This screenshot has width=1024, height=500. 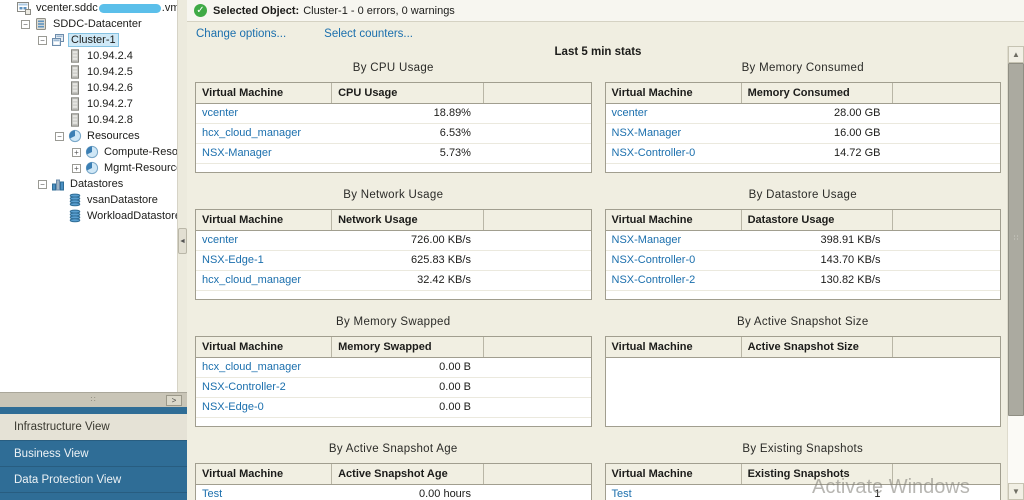 I want to click on value-column-header: Active Snapshot Size, so click(x=818, y=347).